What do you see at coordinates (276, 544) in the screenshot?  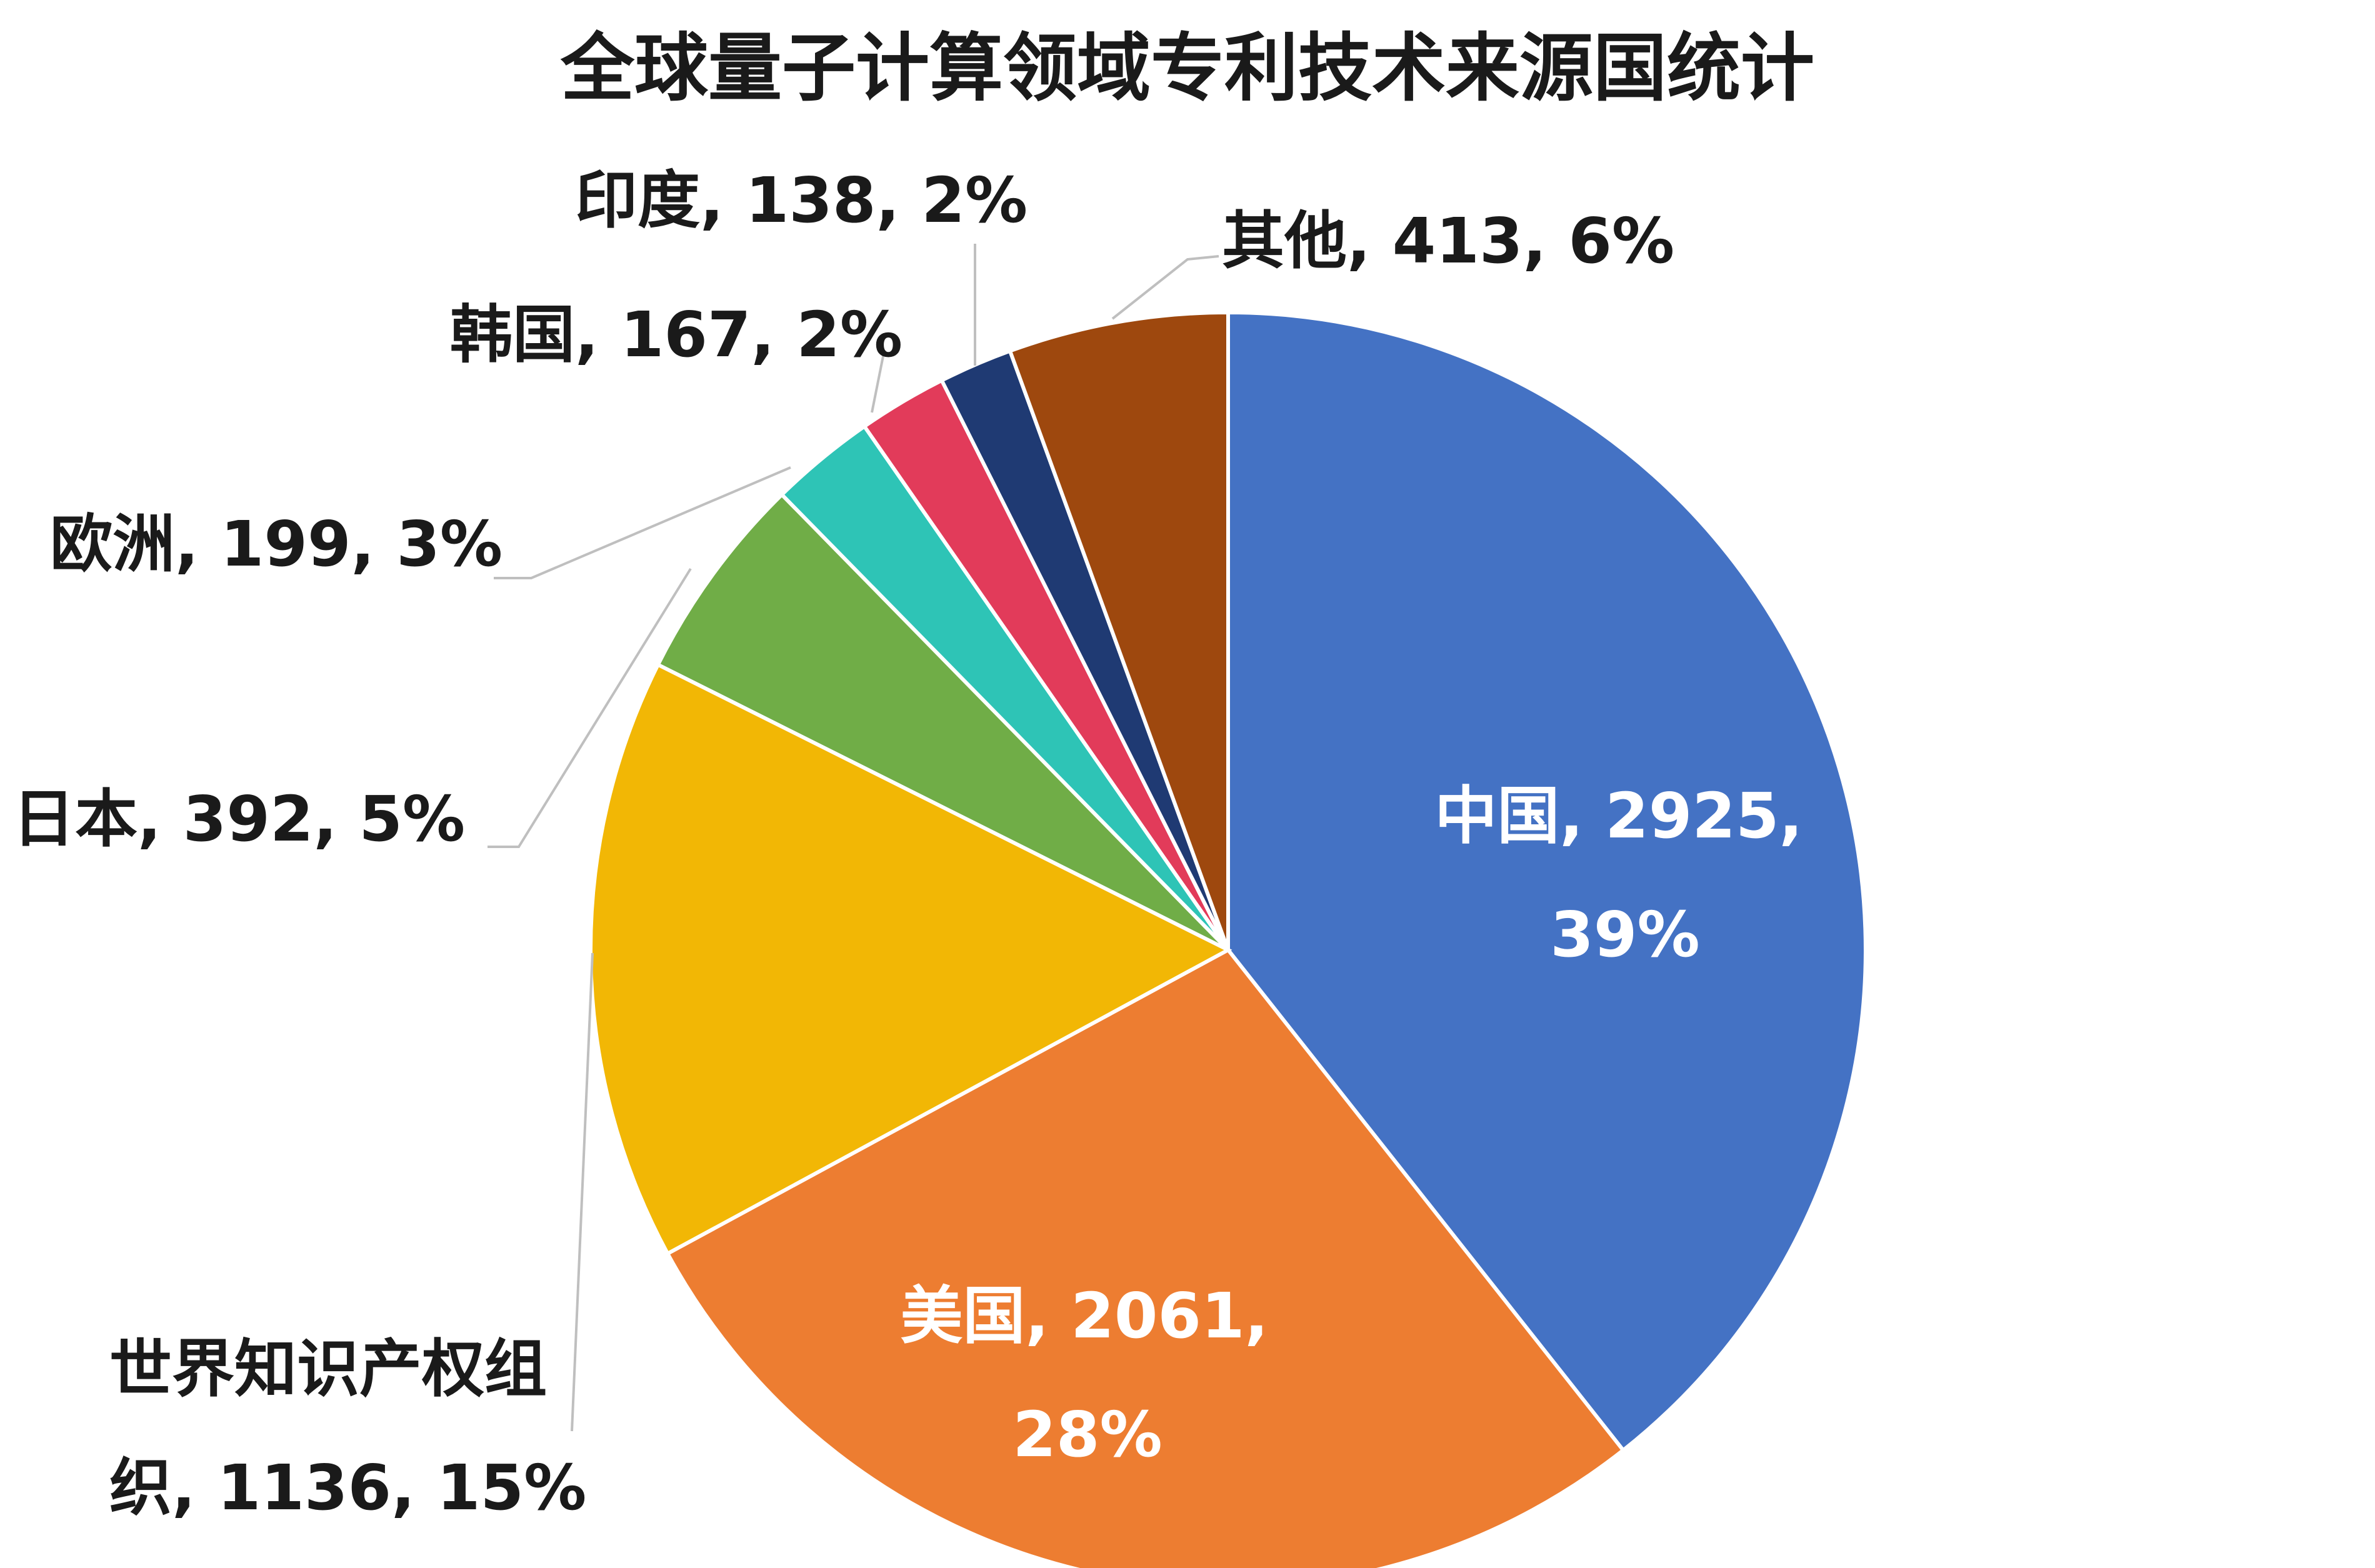 I see `label-europe: 欧洲, 199, 3%` at bounding box center [276, 544].